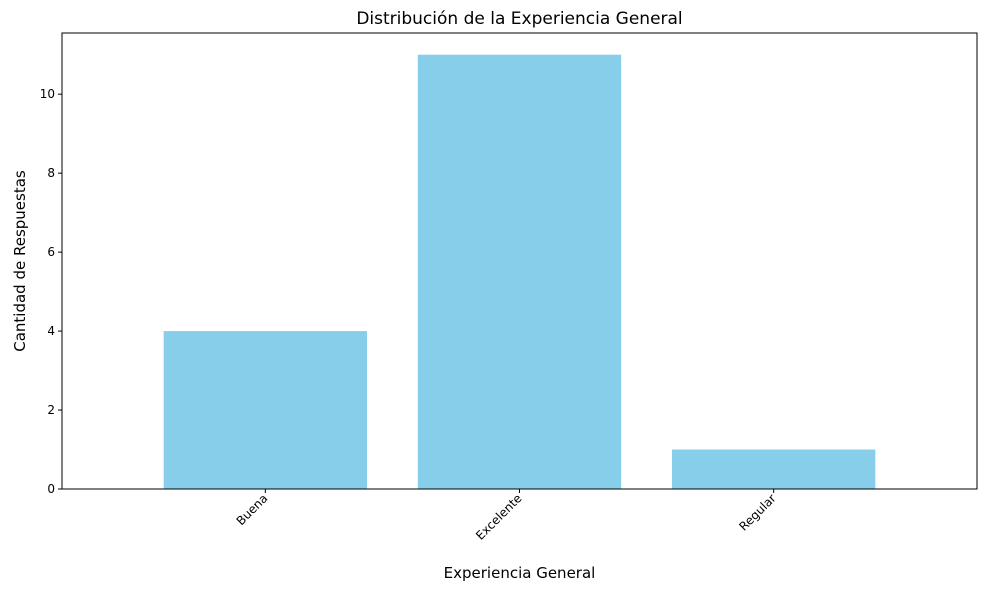  Describe the element at coordinates (265, 410) in the screenshot. I see `bar-buena` at that location.